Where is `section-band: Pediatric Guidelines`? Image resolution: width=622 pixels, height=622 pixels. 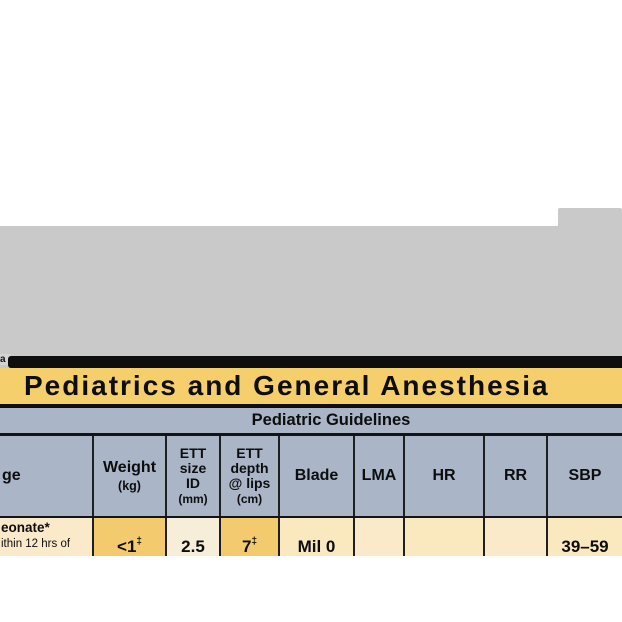 section-band: Pediatric Guidelines is located at coordinates (311, 422).